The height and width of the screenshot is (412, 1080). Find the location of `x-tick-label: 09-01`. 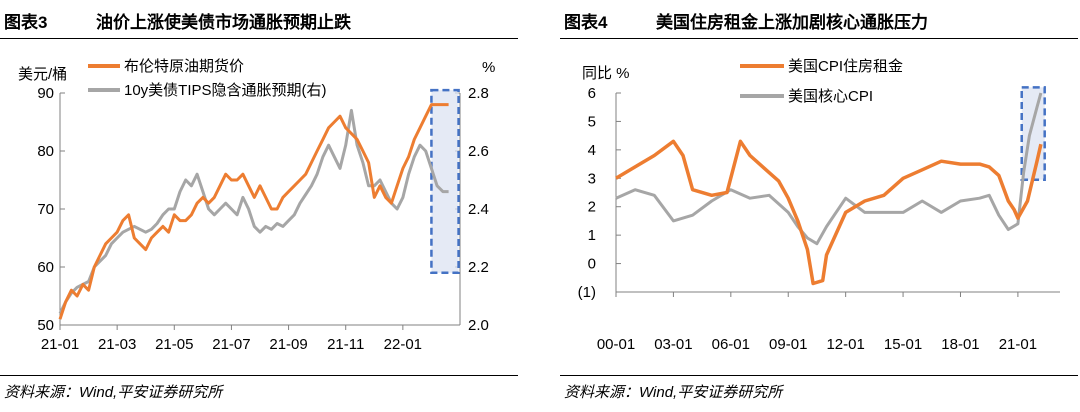

x-tick-label: 09-01 is located at coordinates (788, 344).